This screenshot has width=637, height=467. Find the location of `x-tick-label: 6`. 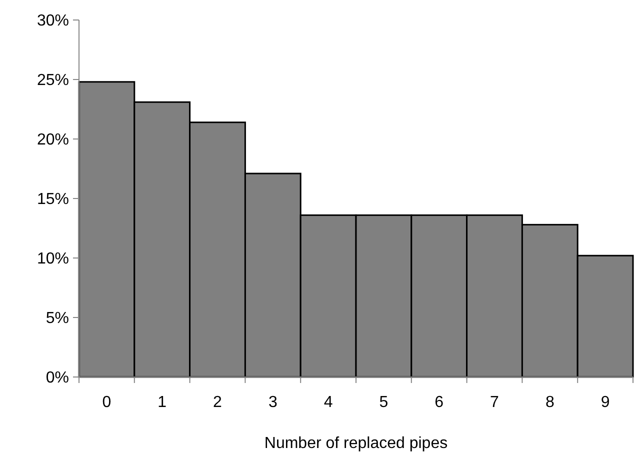

x-tick-label: 6 is located at coordinates (439, 402).